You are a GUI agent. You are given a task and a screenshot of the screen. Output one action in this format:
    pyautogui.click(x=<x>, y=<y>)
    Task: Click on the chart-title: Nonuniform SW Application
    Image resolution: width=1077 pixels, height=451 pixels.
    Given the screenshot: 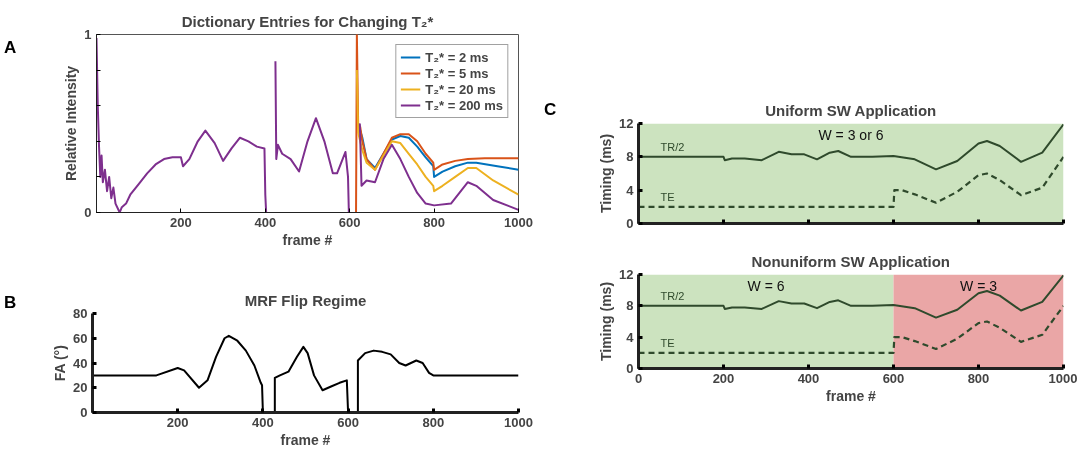 What is the action you would take?
    pyautogui.click(x=851, y=261)
    